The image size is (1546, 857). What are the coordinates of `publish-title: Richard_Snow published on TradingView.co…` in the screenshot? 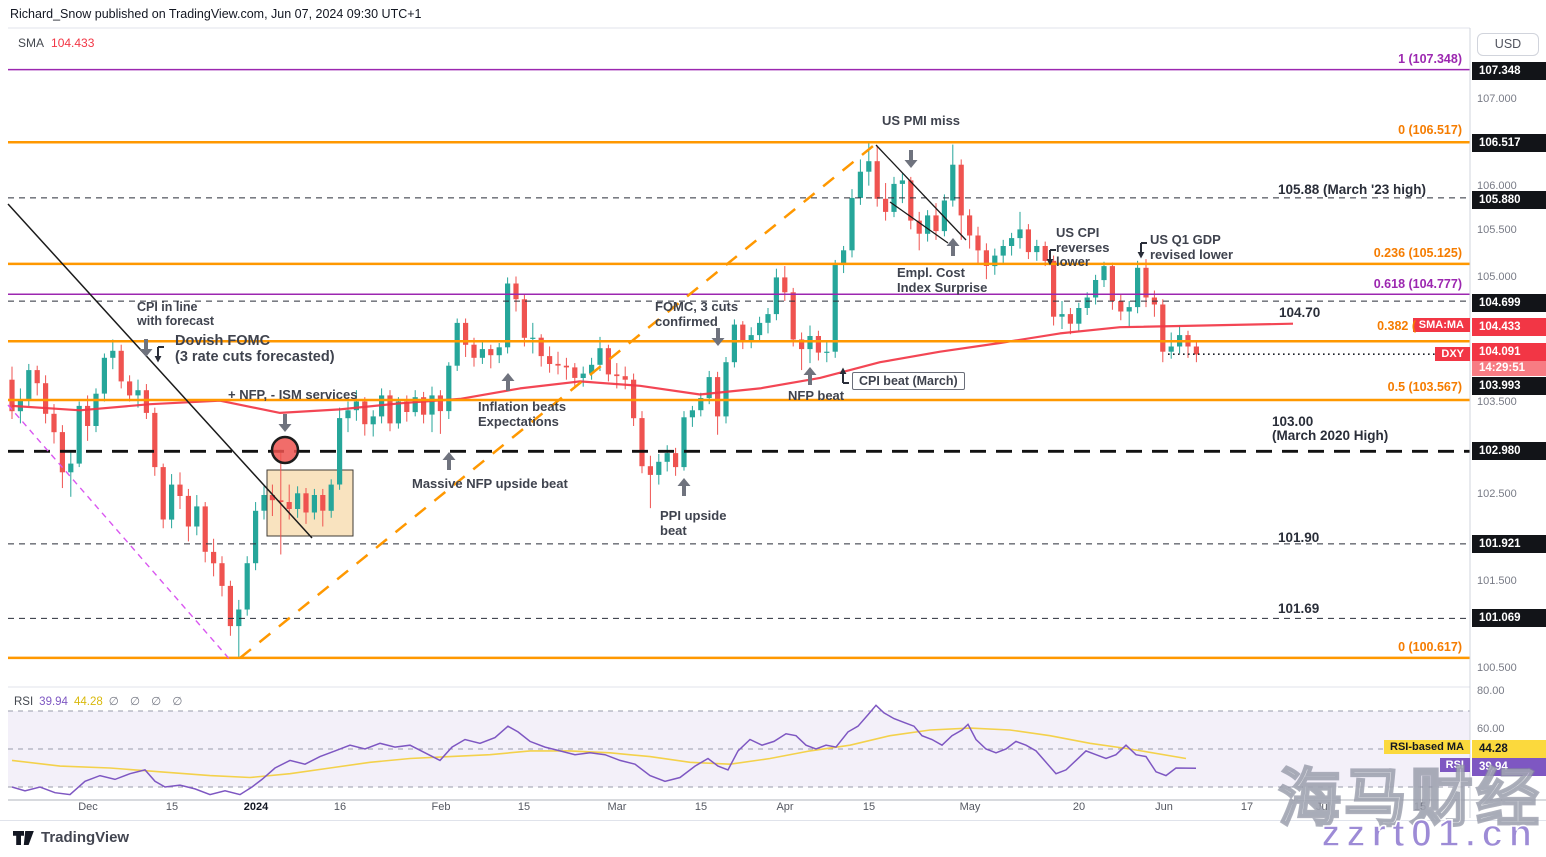 It's located at (216, 14).